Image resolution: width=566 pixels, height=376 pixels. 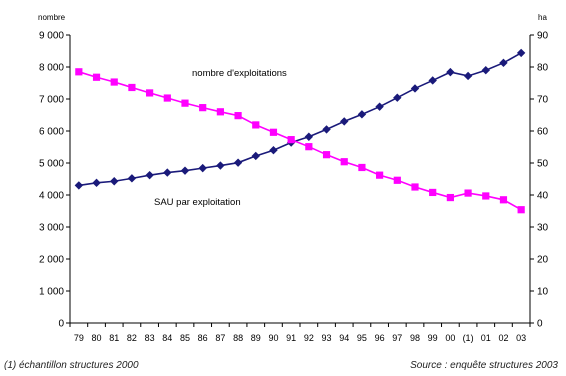 What do you see at coordinates (380, 338) in the screenshot?
I see `x-tick-label: 96` at bounding box center [380, 338].